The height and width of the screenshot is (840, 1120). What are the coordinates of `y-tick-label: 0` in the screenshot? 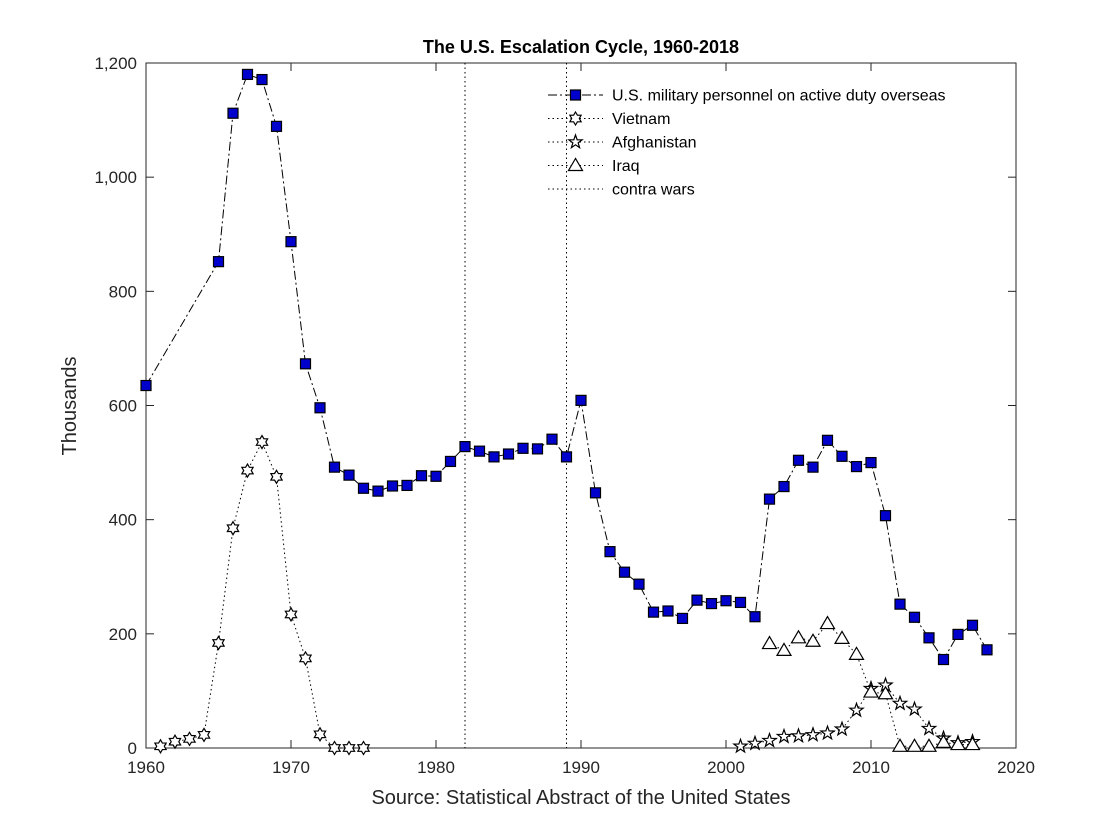 It's located at (132, 748).